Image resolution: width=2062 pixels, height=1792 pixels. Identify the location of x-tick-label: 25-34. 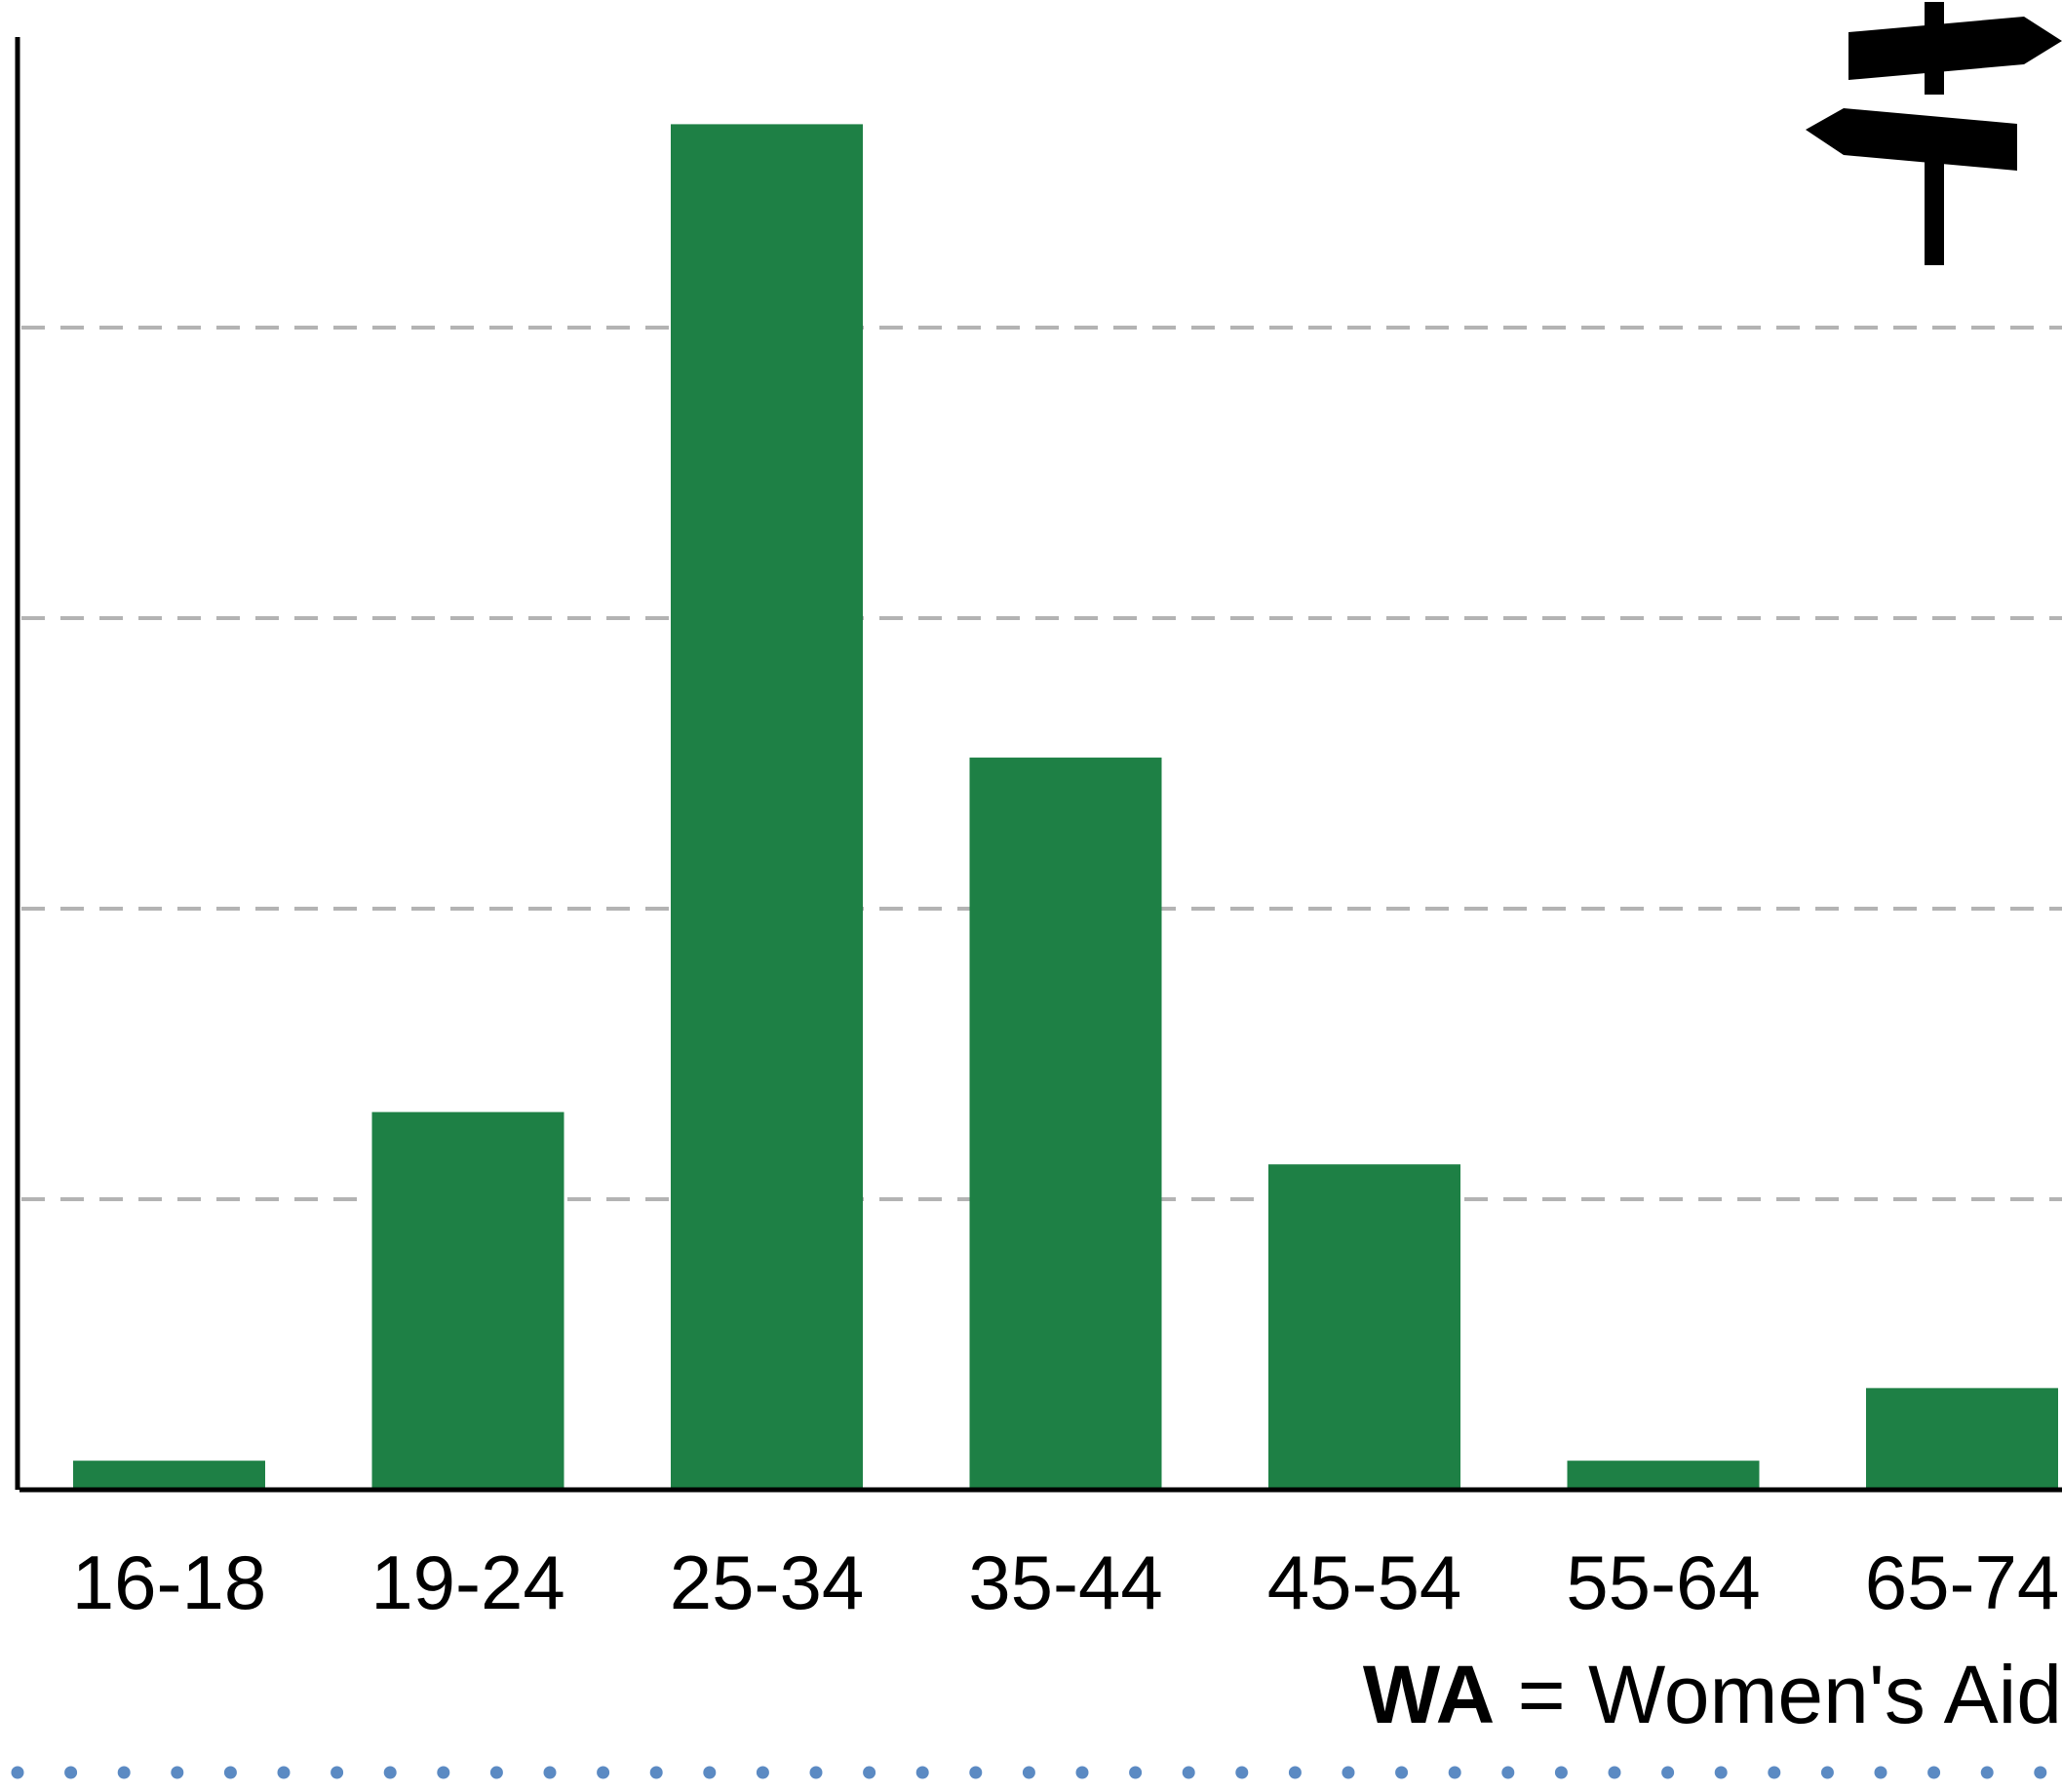
(767, 1582).